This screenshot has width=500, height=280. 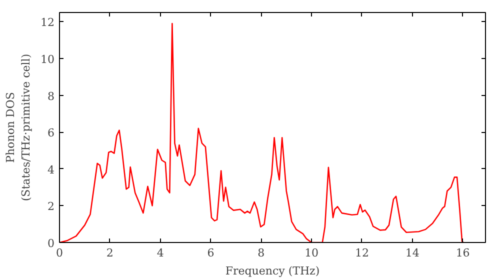 What do you see at coordinates (47, 59) in the screenshot?
I see `y-tick-label: 10` at bounding box center [47, 59].